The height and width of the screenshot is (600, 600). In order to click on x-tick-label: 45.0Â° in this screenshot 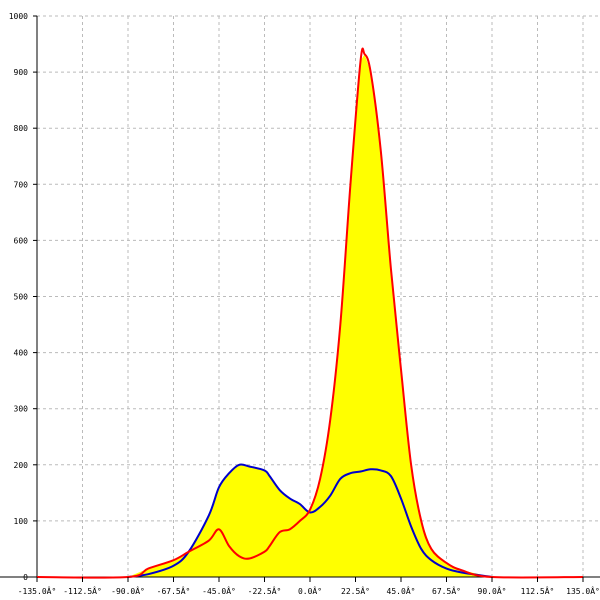, I will do `click(401, 590)`.